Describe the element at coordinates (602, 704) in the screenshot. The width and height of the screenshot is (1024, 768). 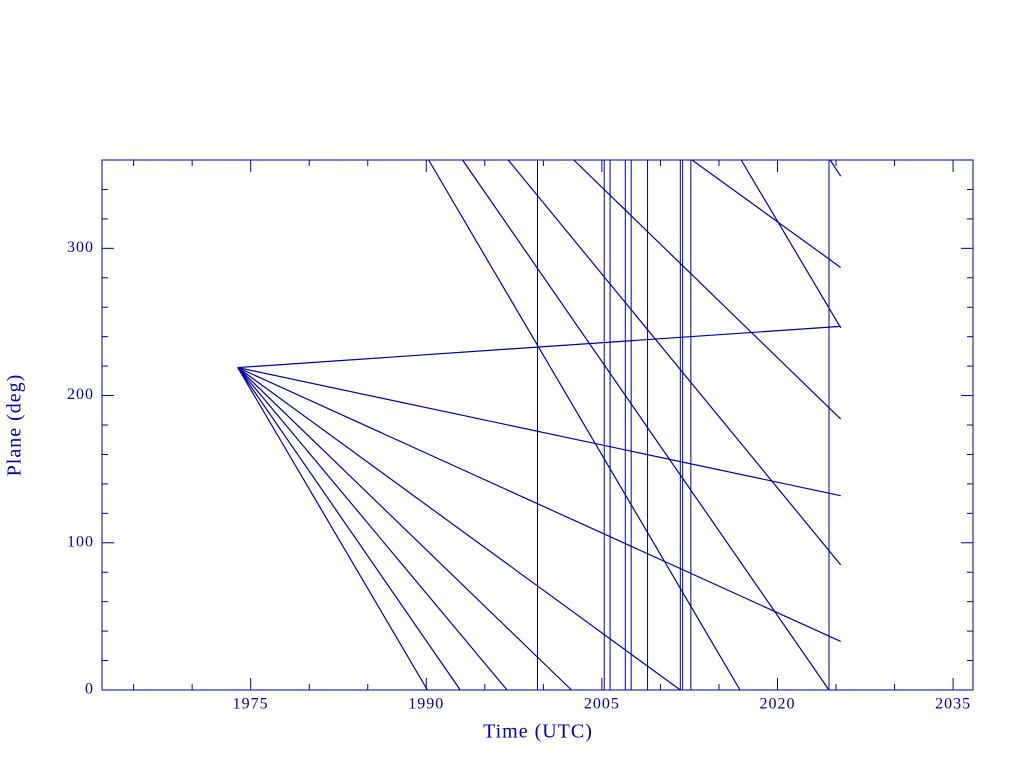
I see `x-tick-label: 2005` at that location.